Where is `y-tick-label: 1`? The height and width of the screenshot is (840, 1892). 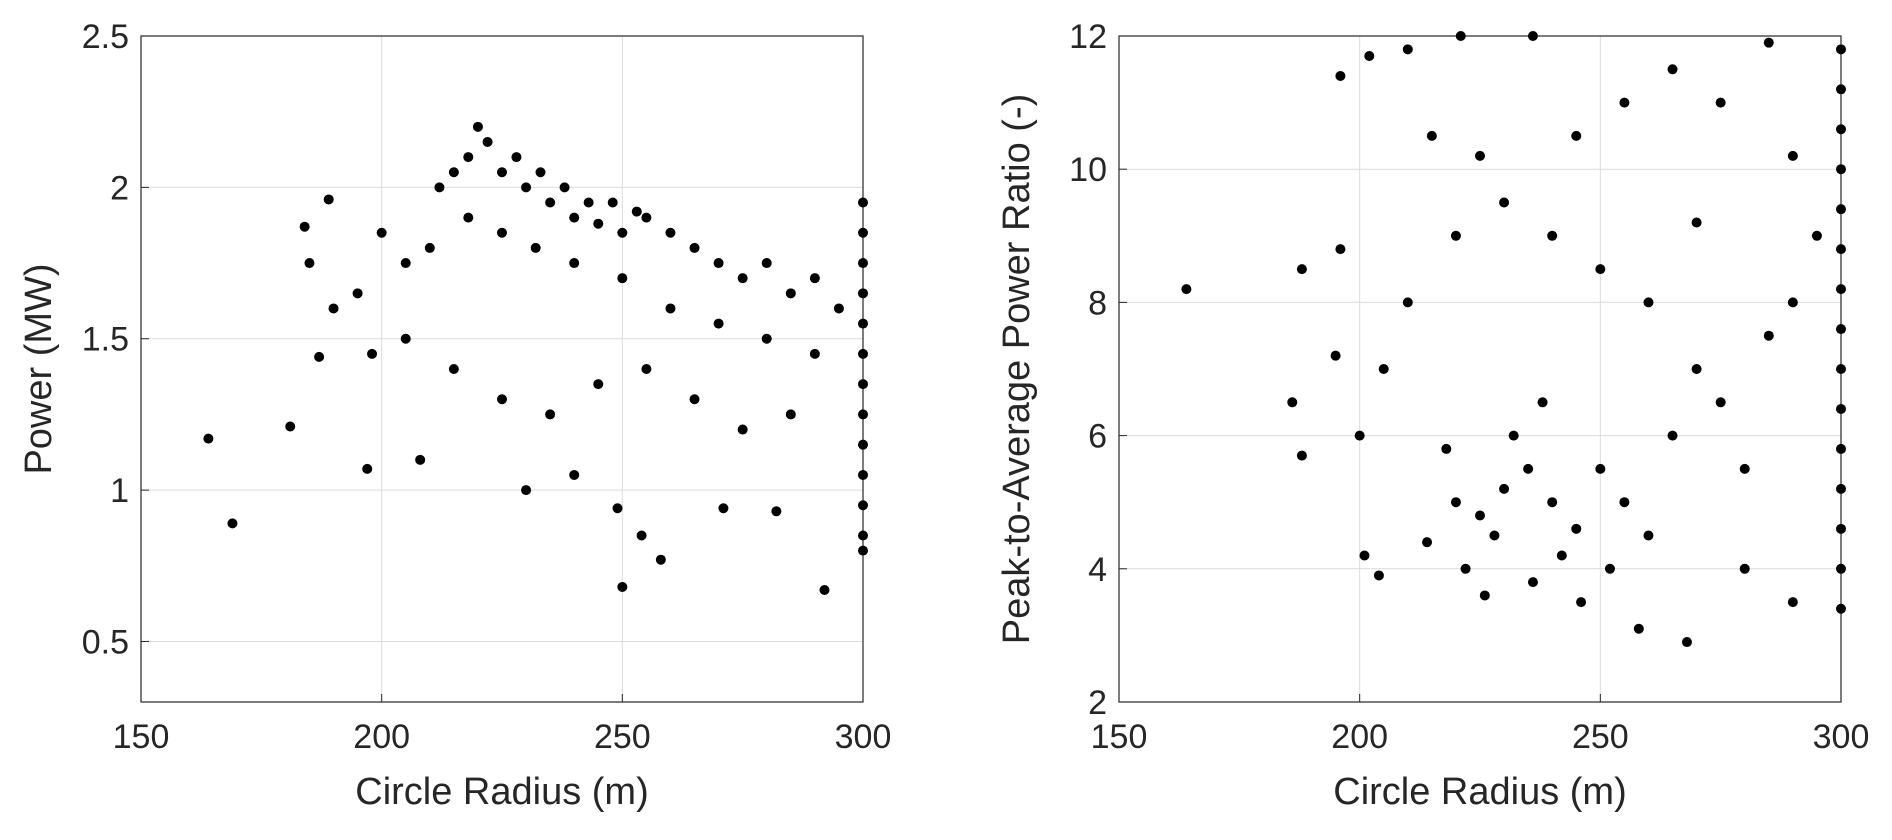
y-tick-label: 1 is located at coordinates (119, 491).